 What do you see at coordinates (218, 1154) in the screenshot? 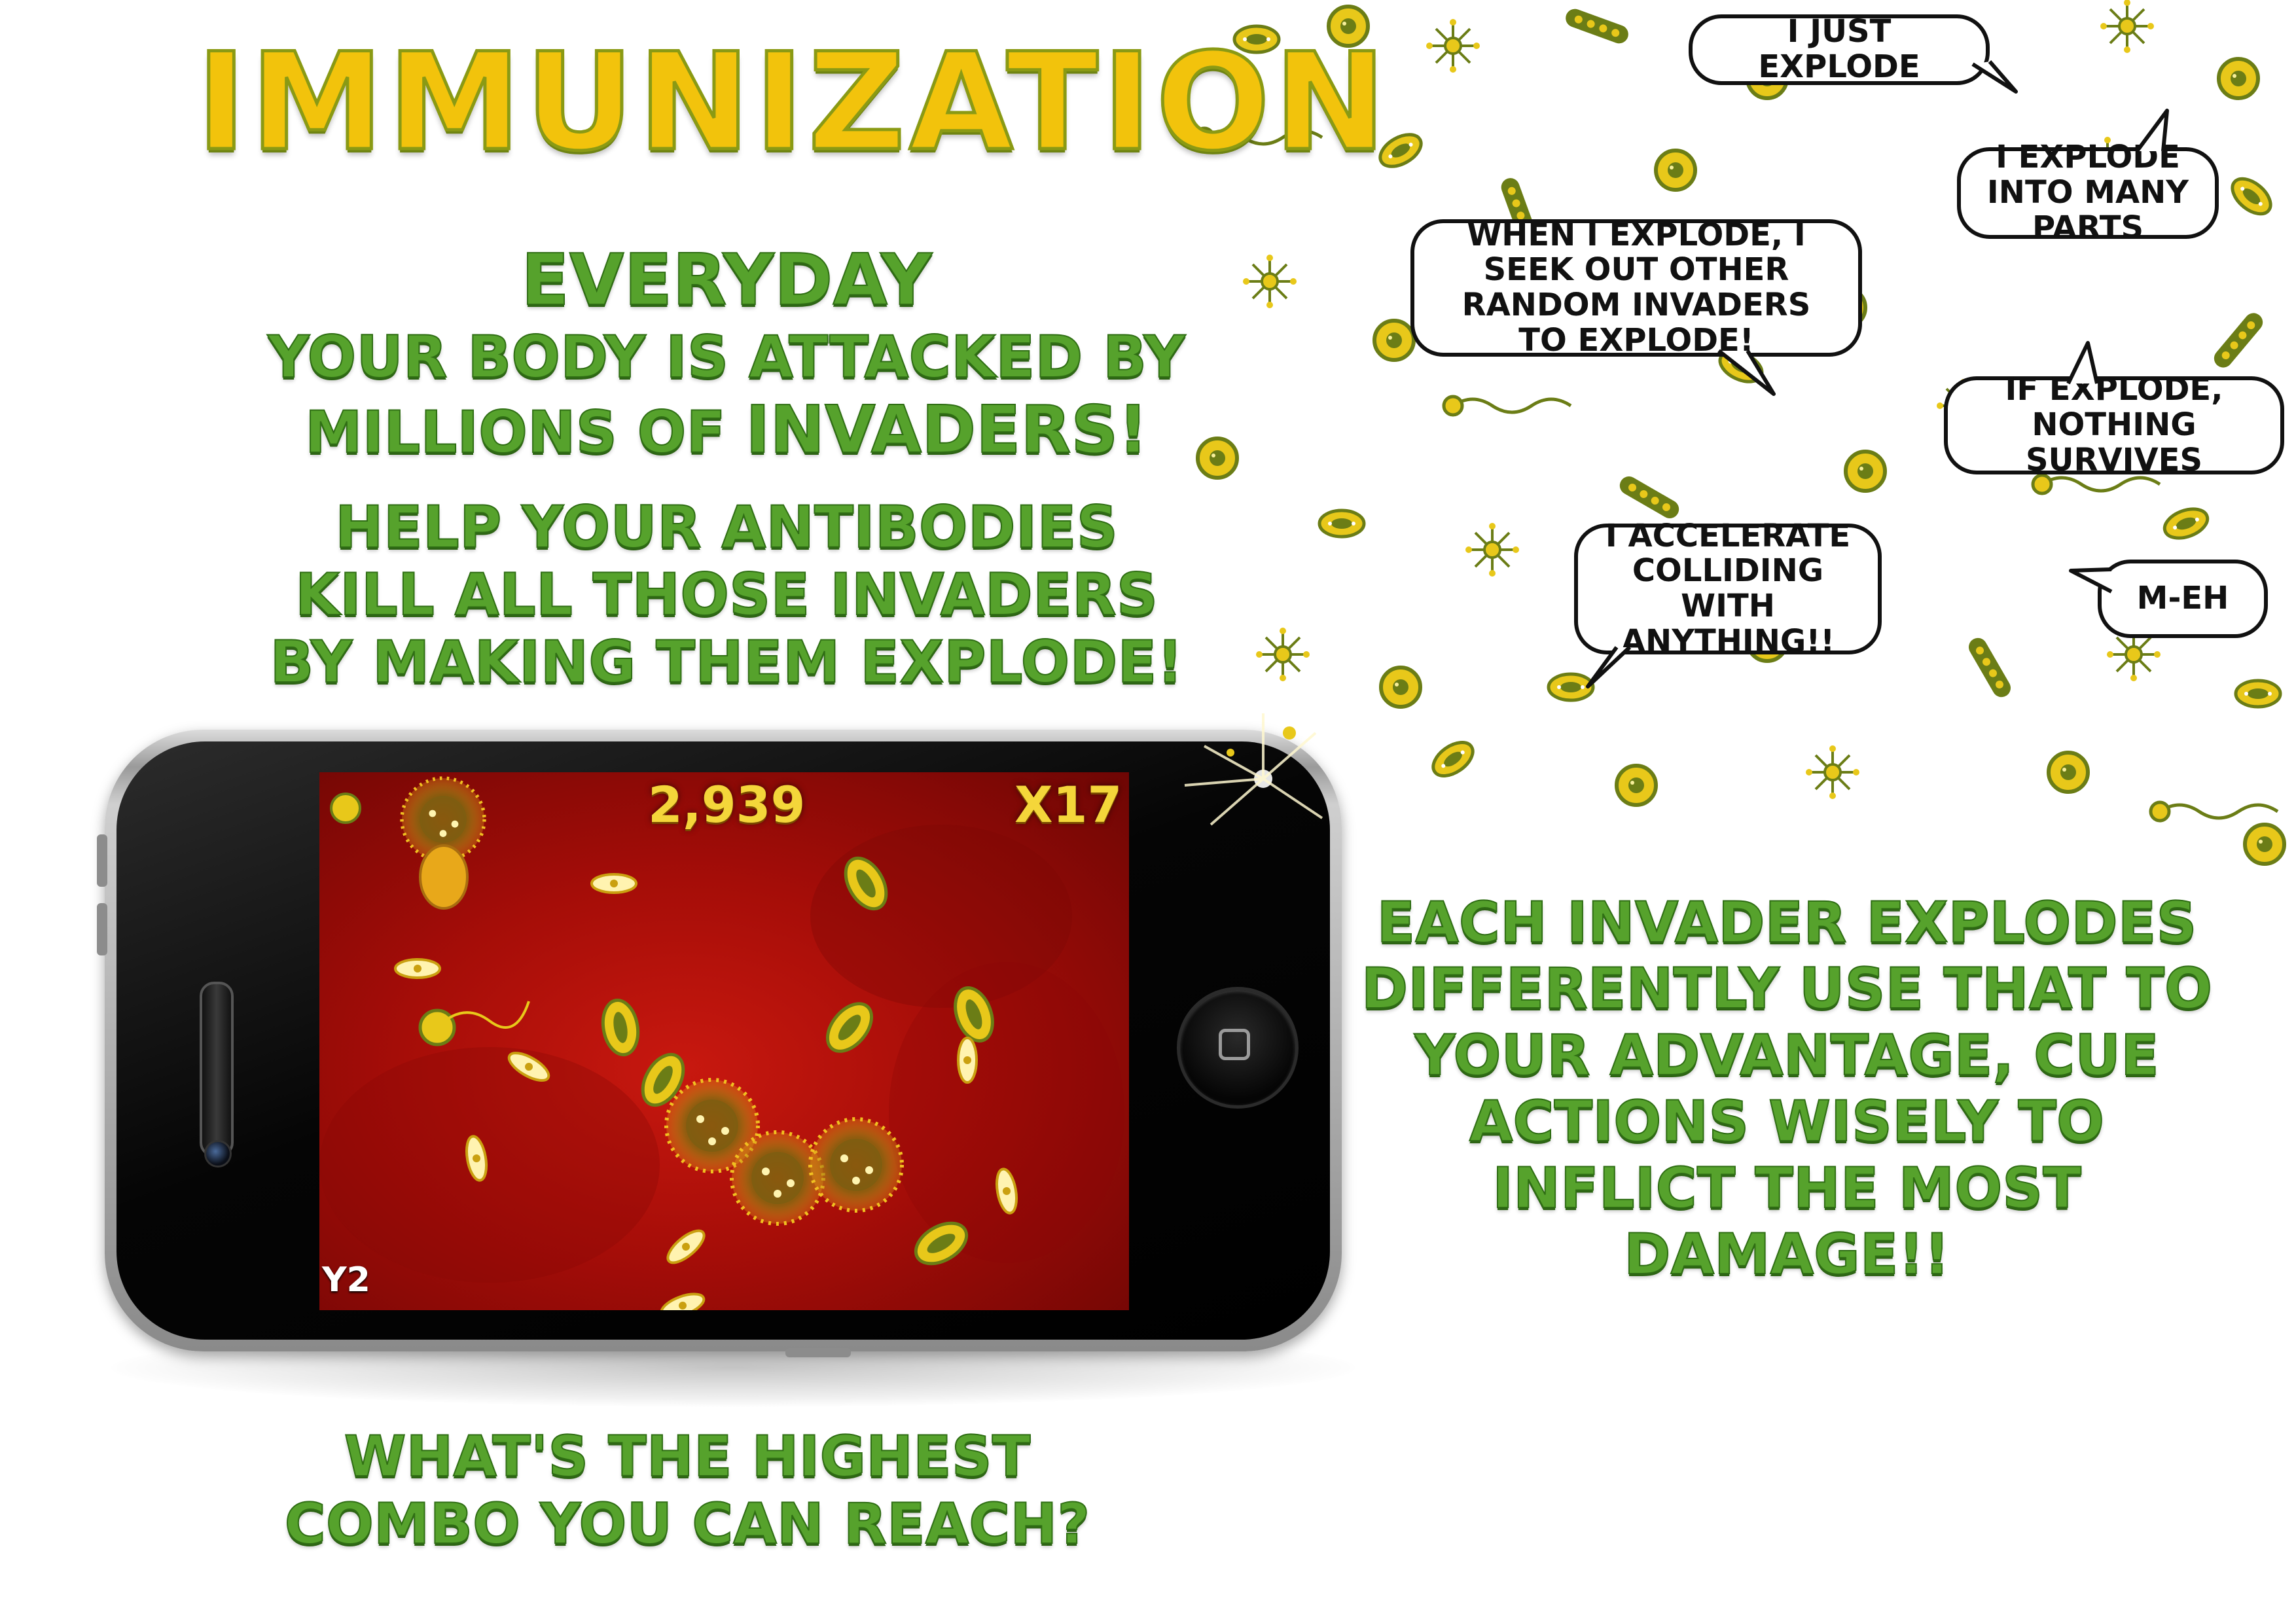
I see `front-camera-icon` at bounding box center [218, 1154].